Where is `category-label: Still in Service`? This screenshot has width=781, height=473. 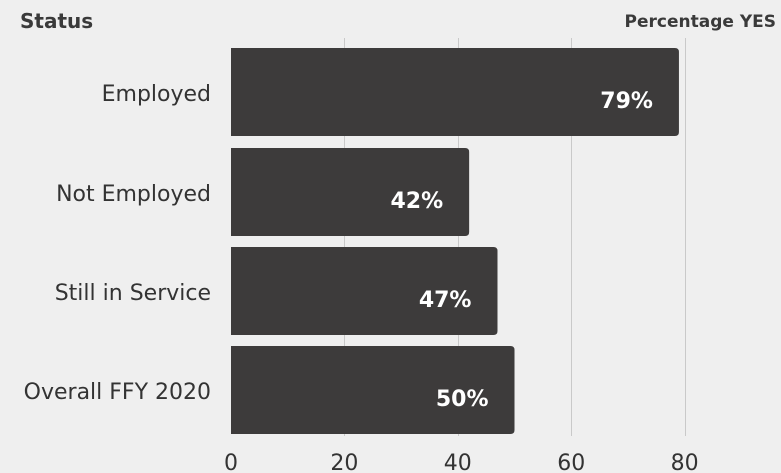
category-label: Still in Service is located at coordinates (133, 293).